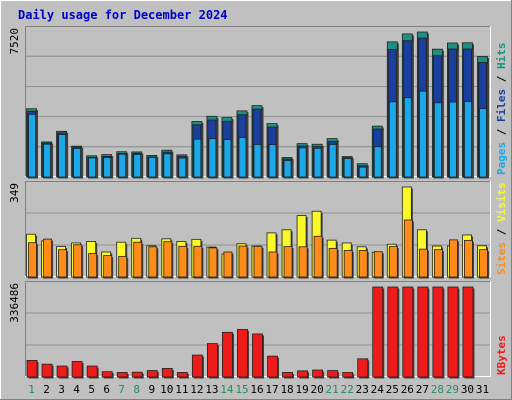 This screenshot has width=512, height=400. What do you see at coordinates (501, 105) in the screenshot?
I see `legend-files: Files` at bounding box center [501, 105].